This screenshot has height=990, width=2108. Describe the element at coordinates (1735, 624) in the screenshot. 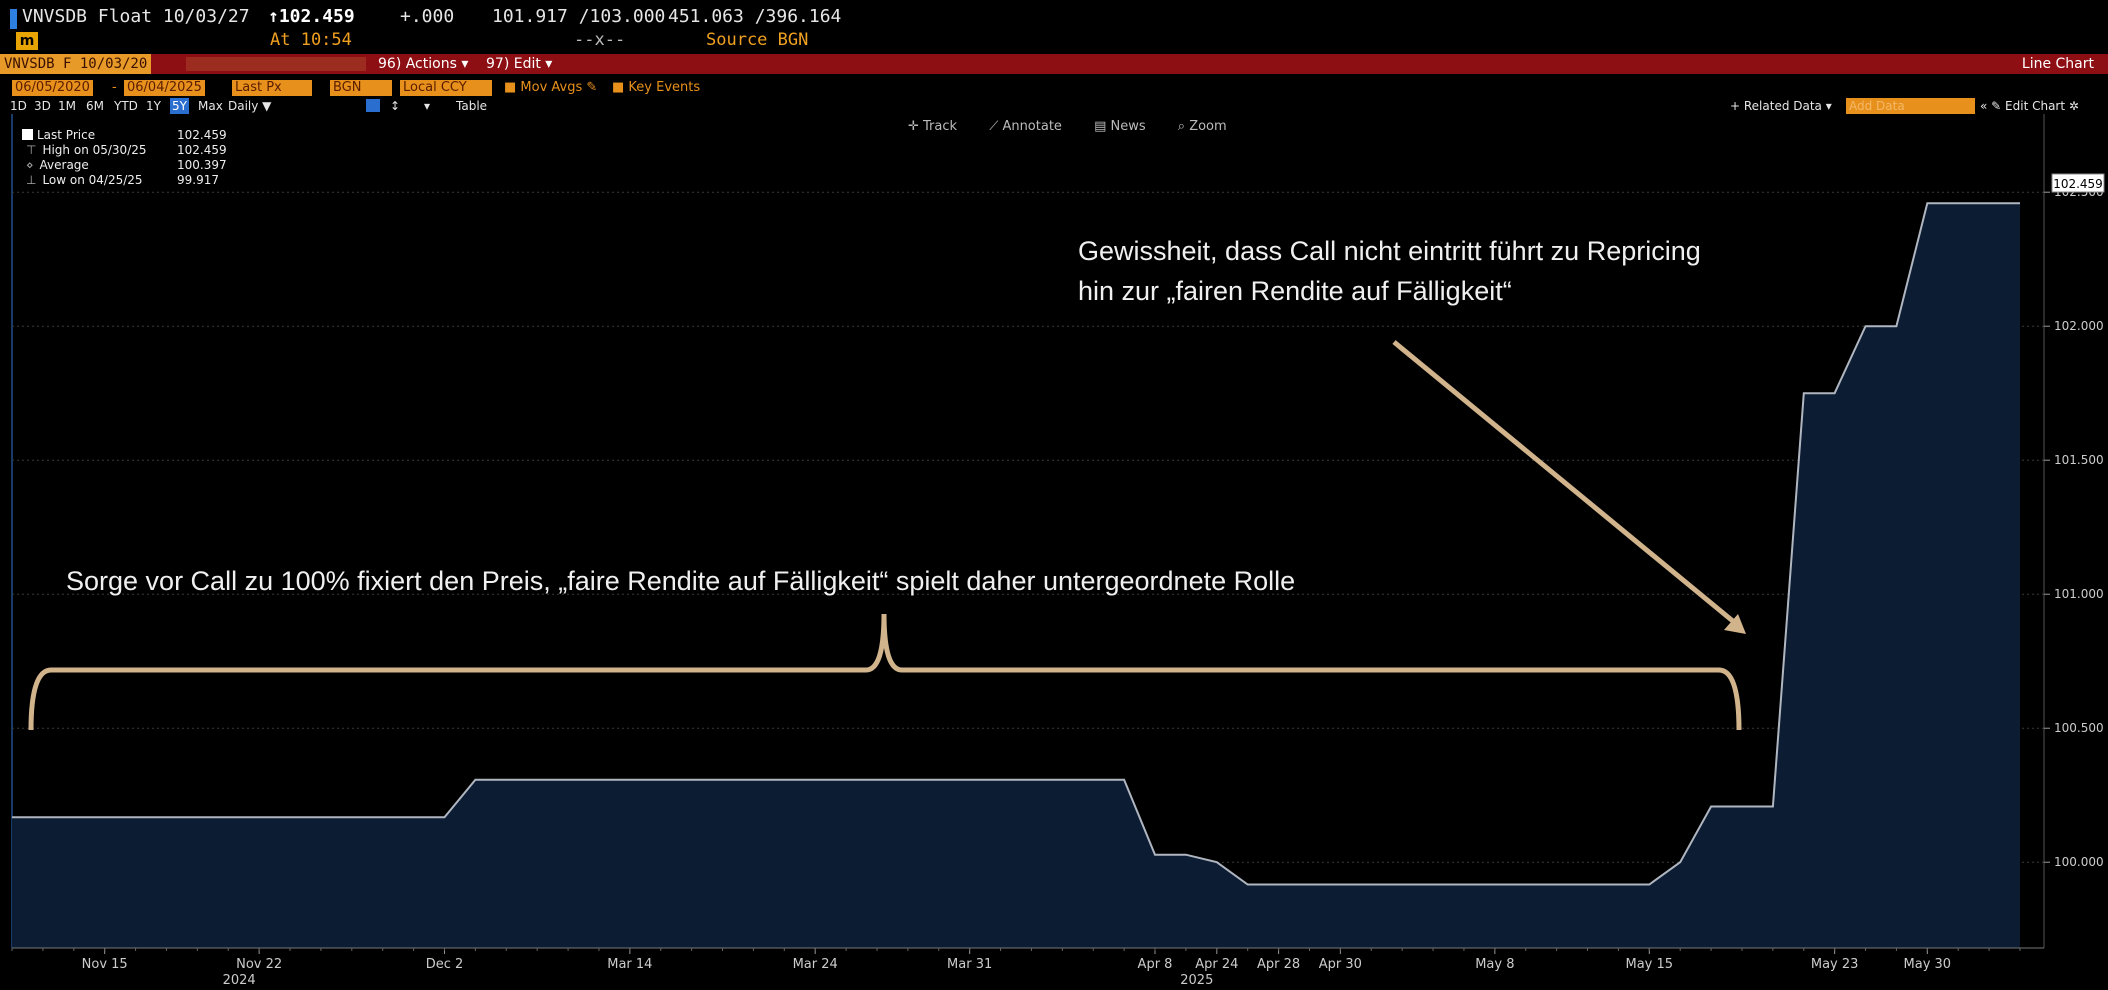

I see `annotation-arrowhead` at that location.